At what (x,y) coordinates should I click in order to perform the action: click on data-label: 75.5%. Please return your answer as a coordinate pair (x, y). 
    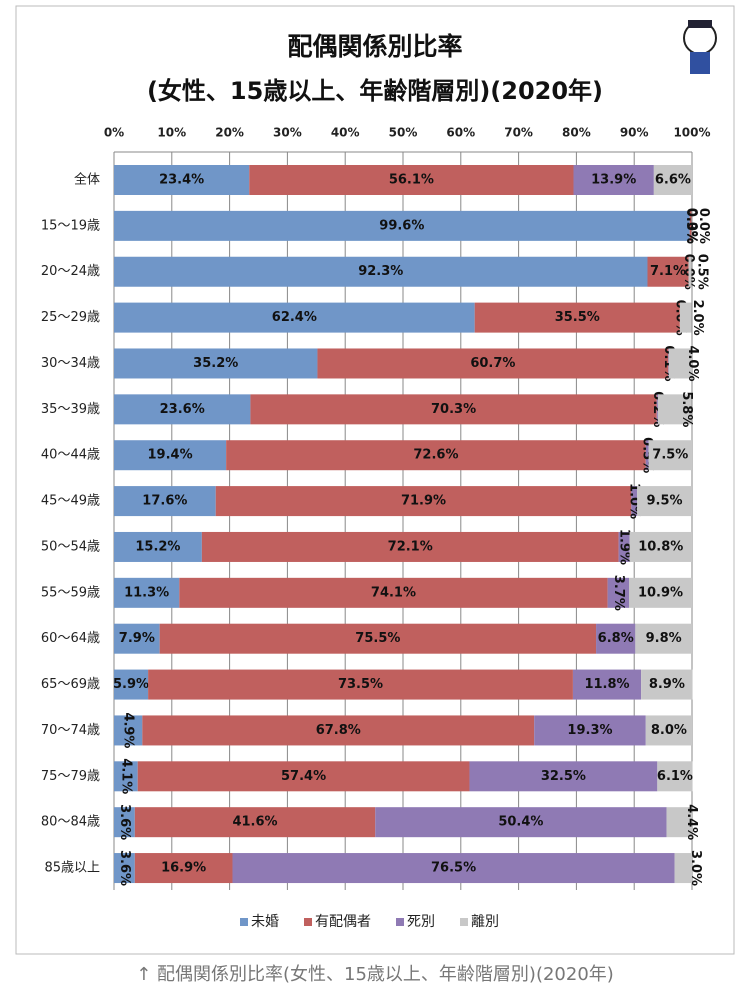
    Looking at the image, I should click on (377, 638).